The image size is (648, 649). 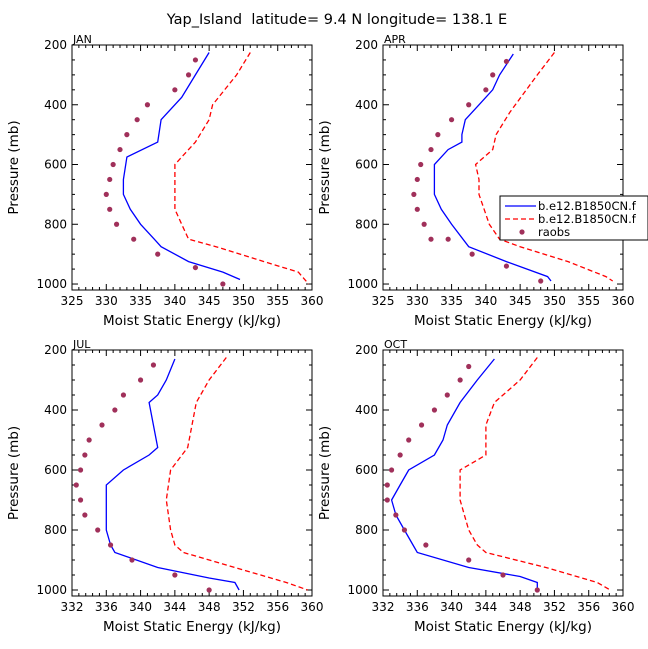 I want to click on legend-box, so click(x=573, y=218).